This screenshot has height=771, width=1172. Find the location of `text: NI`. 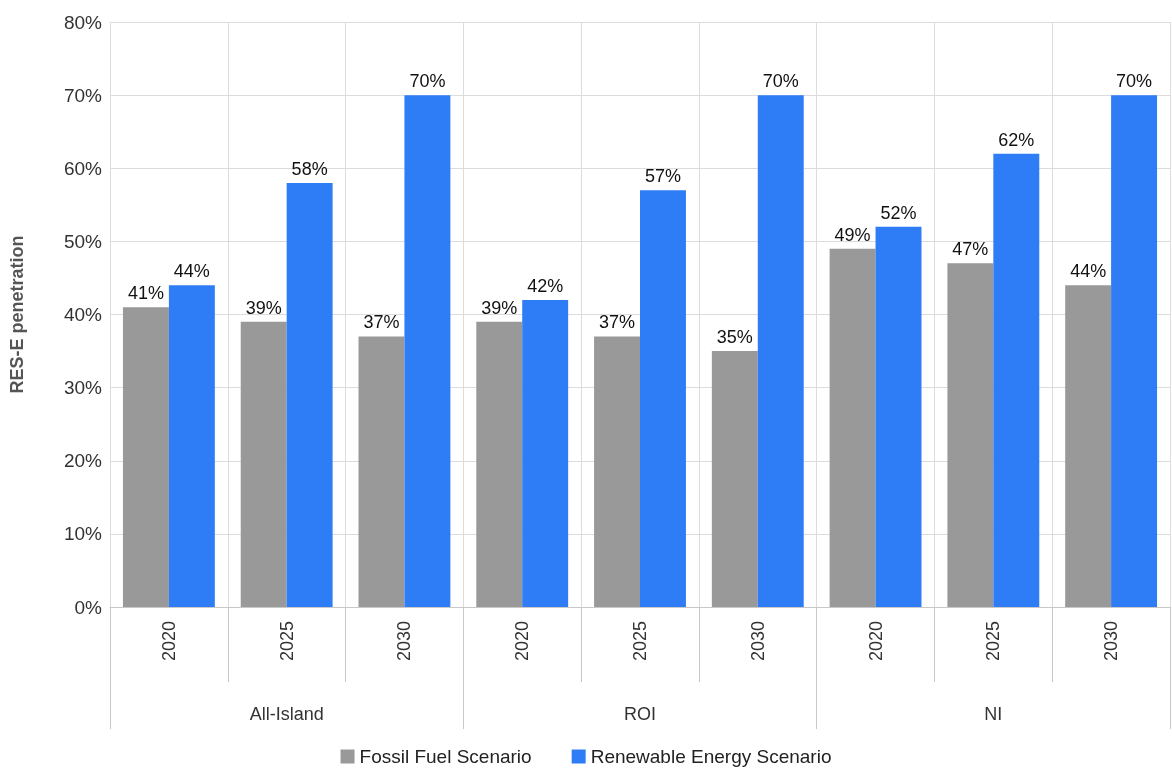

text: NI is located at coordinates (993, 714).